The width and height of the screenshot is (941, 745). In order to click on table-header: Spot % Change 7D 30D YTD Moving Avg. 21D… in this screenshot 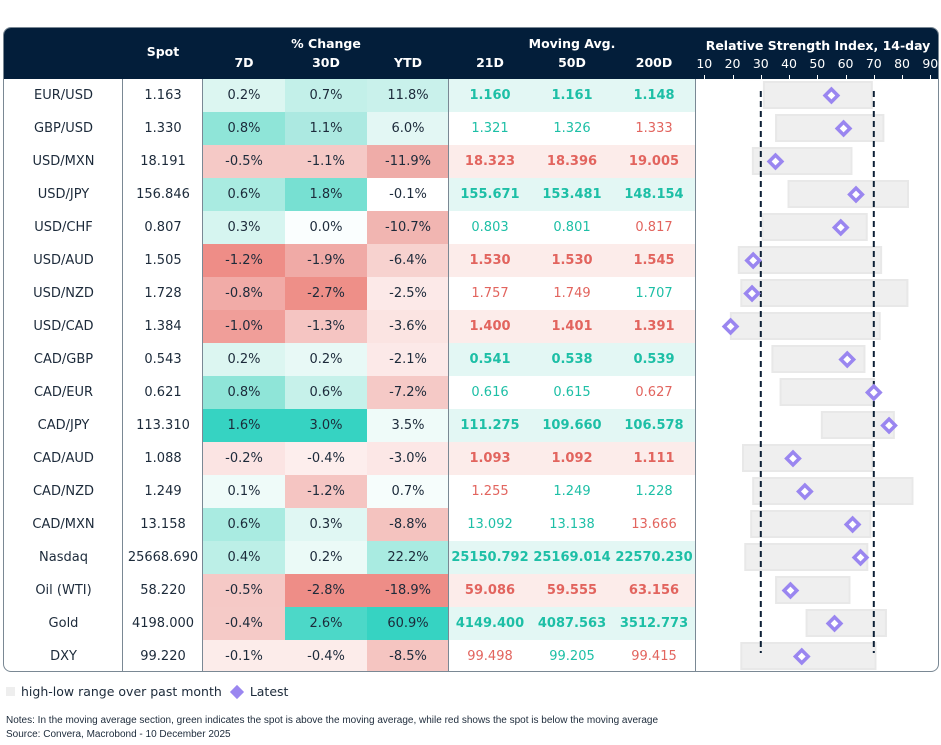, I will do `click(471, 53)`.